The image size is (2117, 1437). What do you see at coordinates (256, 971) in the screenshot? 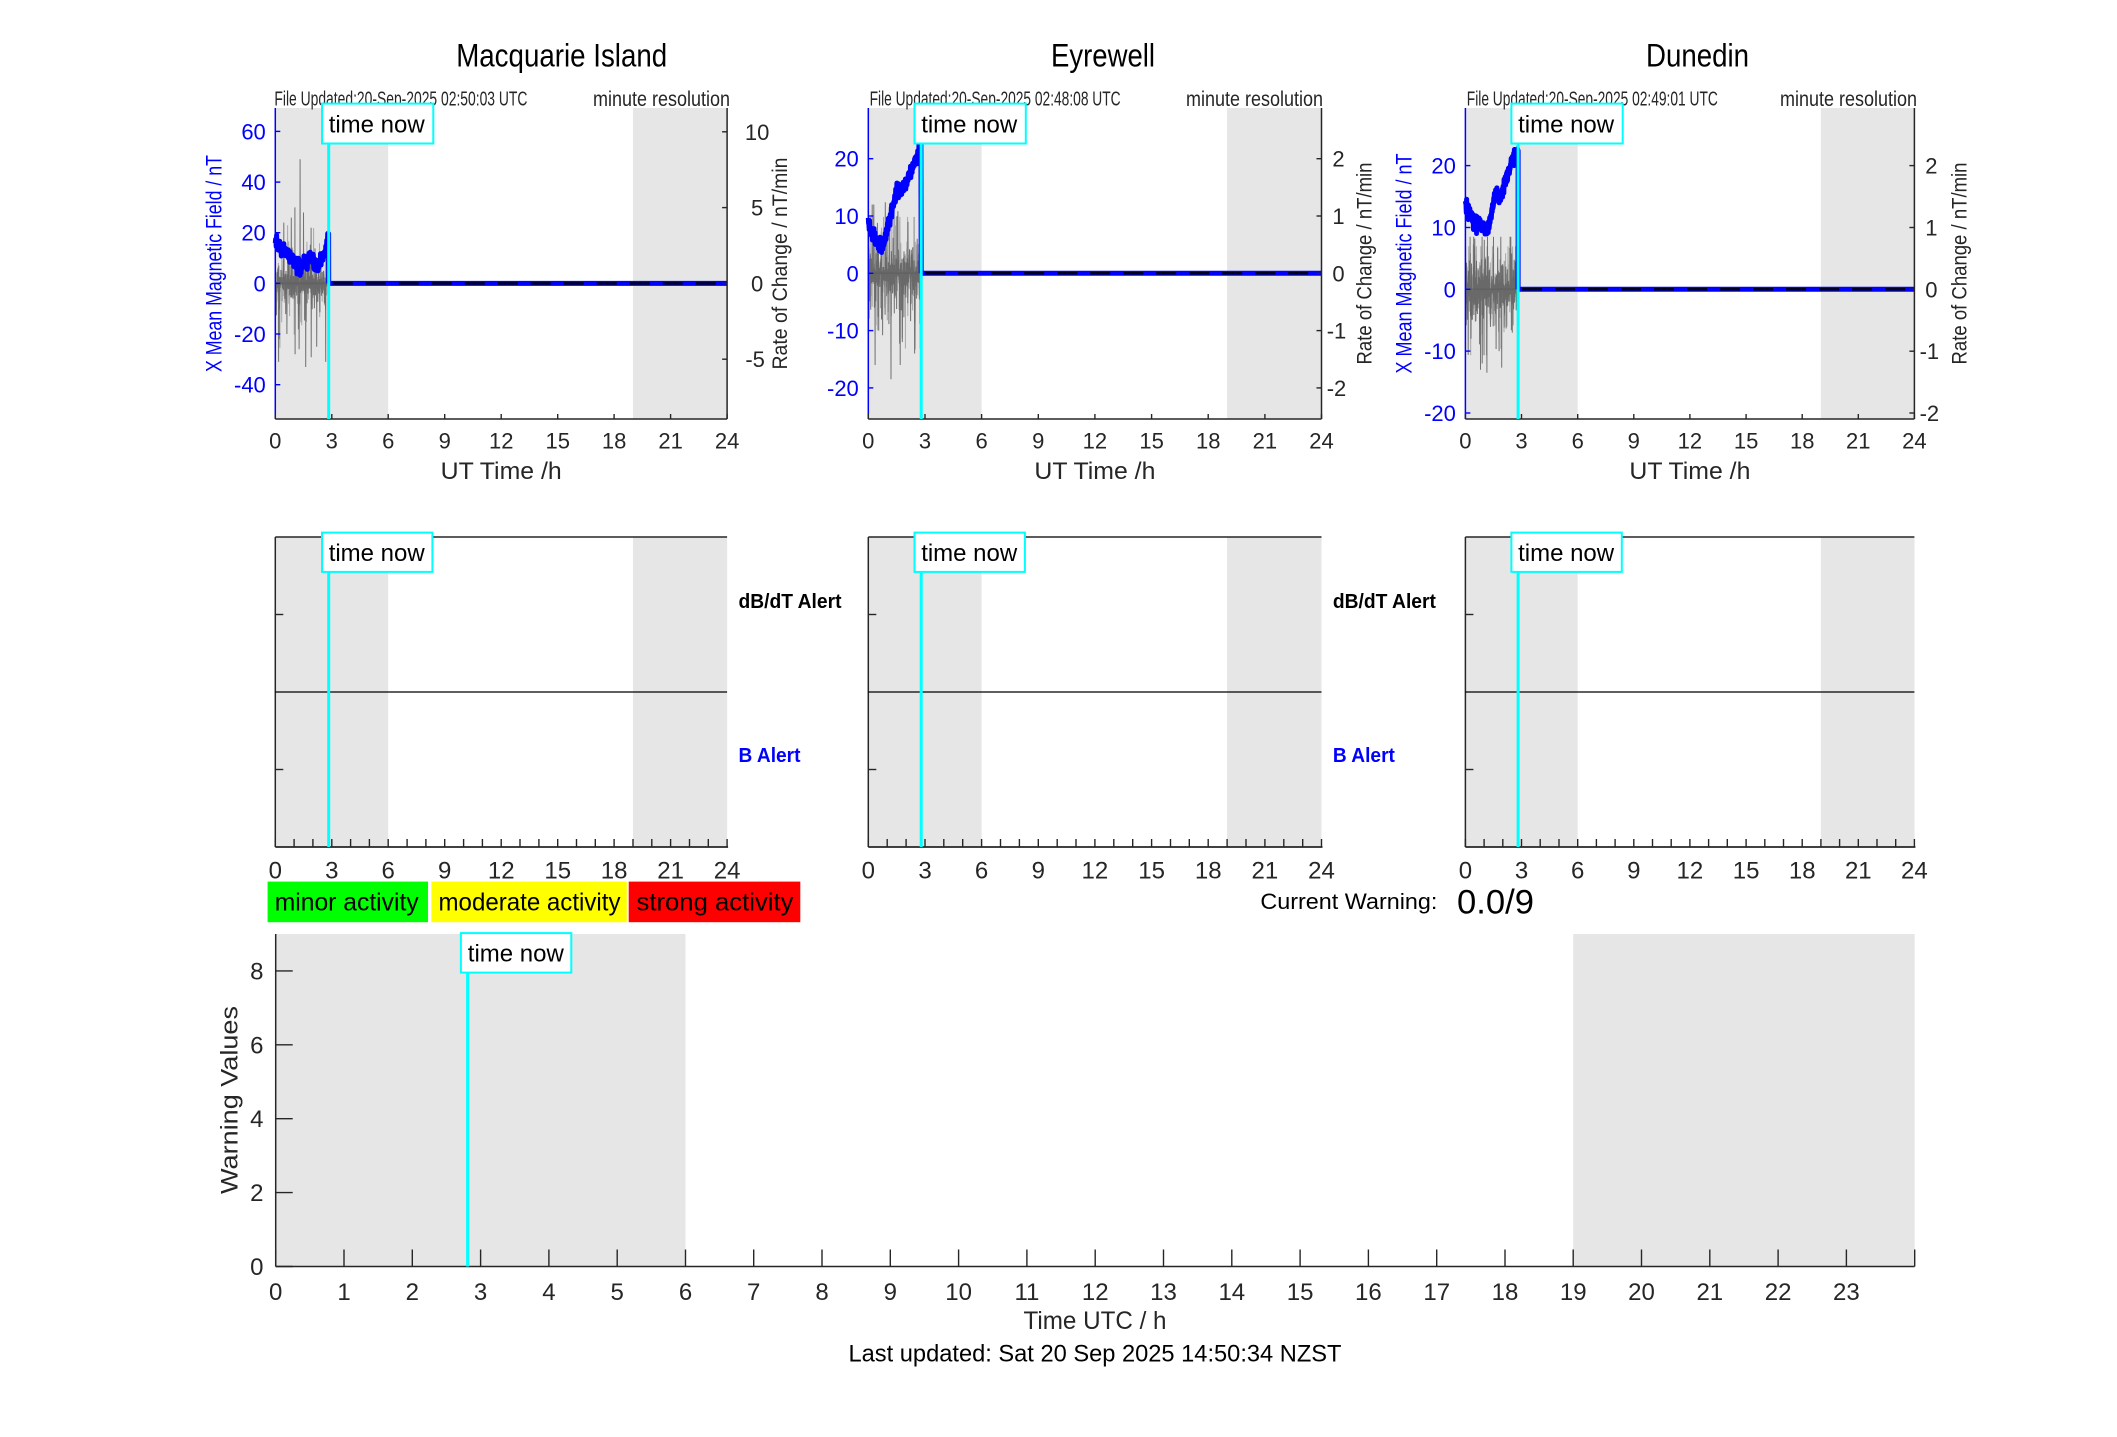
I see `svg-text: 8` at bounding box center [256, 971].